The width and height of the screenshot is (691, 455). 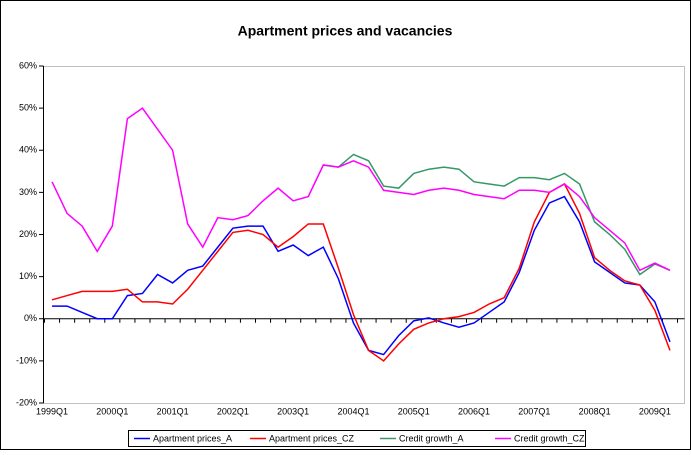 What do you see at coordinates (345, 31) in the screenshot?
I see `chart-title: Apartment prices and vacancies` at bounding box center [345, 31].